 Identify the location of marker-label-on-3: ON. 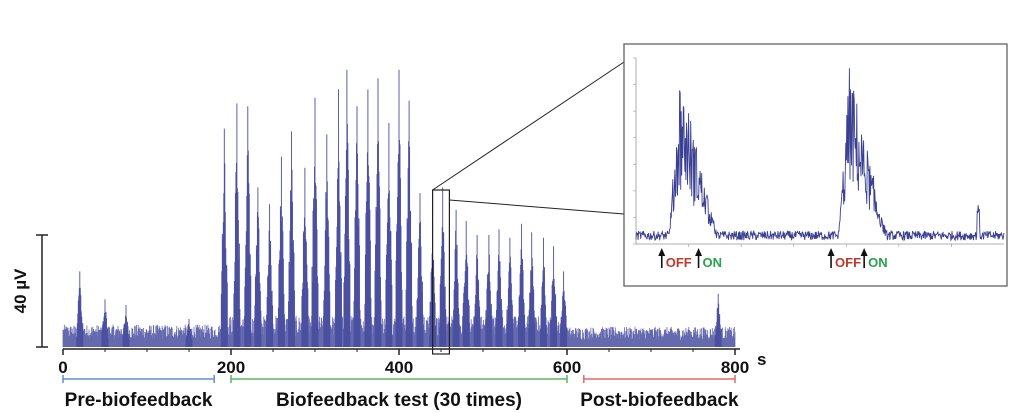
(878, 262).